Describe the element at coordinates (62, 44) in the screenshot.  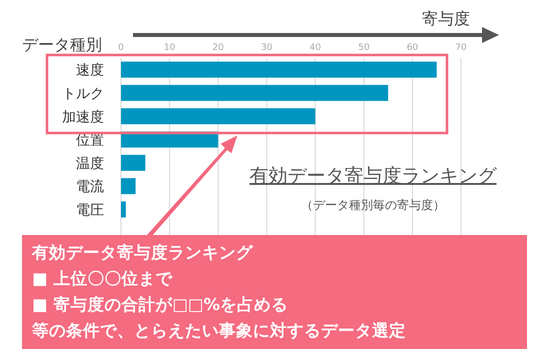
I see `y-axis-title: データ種別` at that location.